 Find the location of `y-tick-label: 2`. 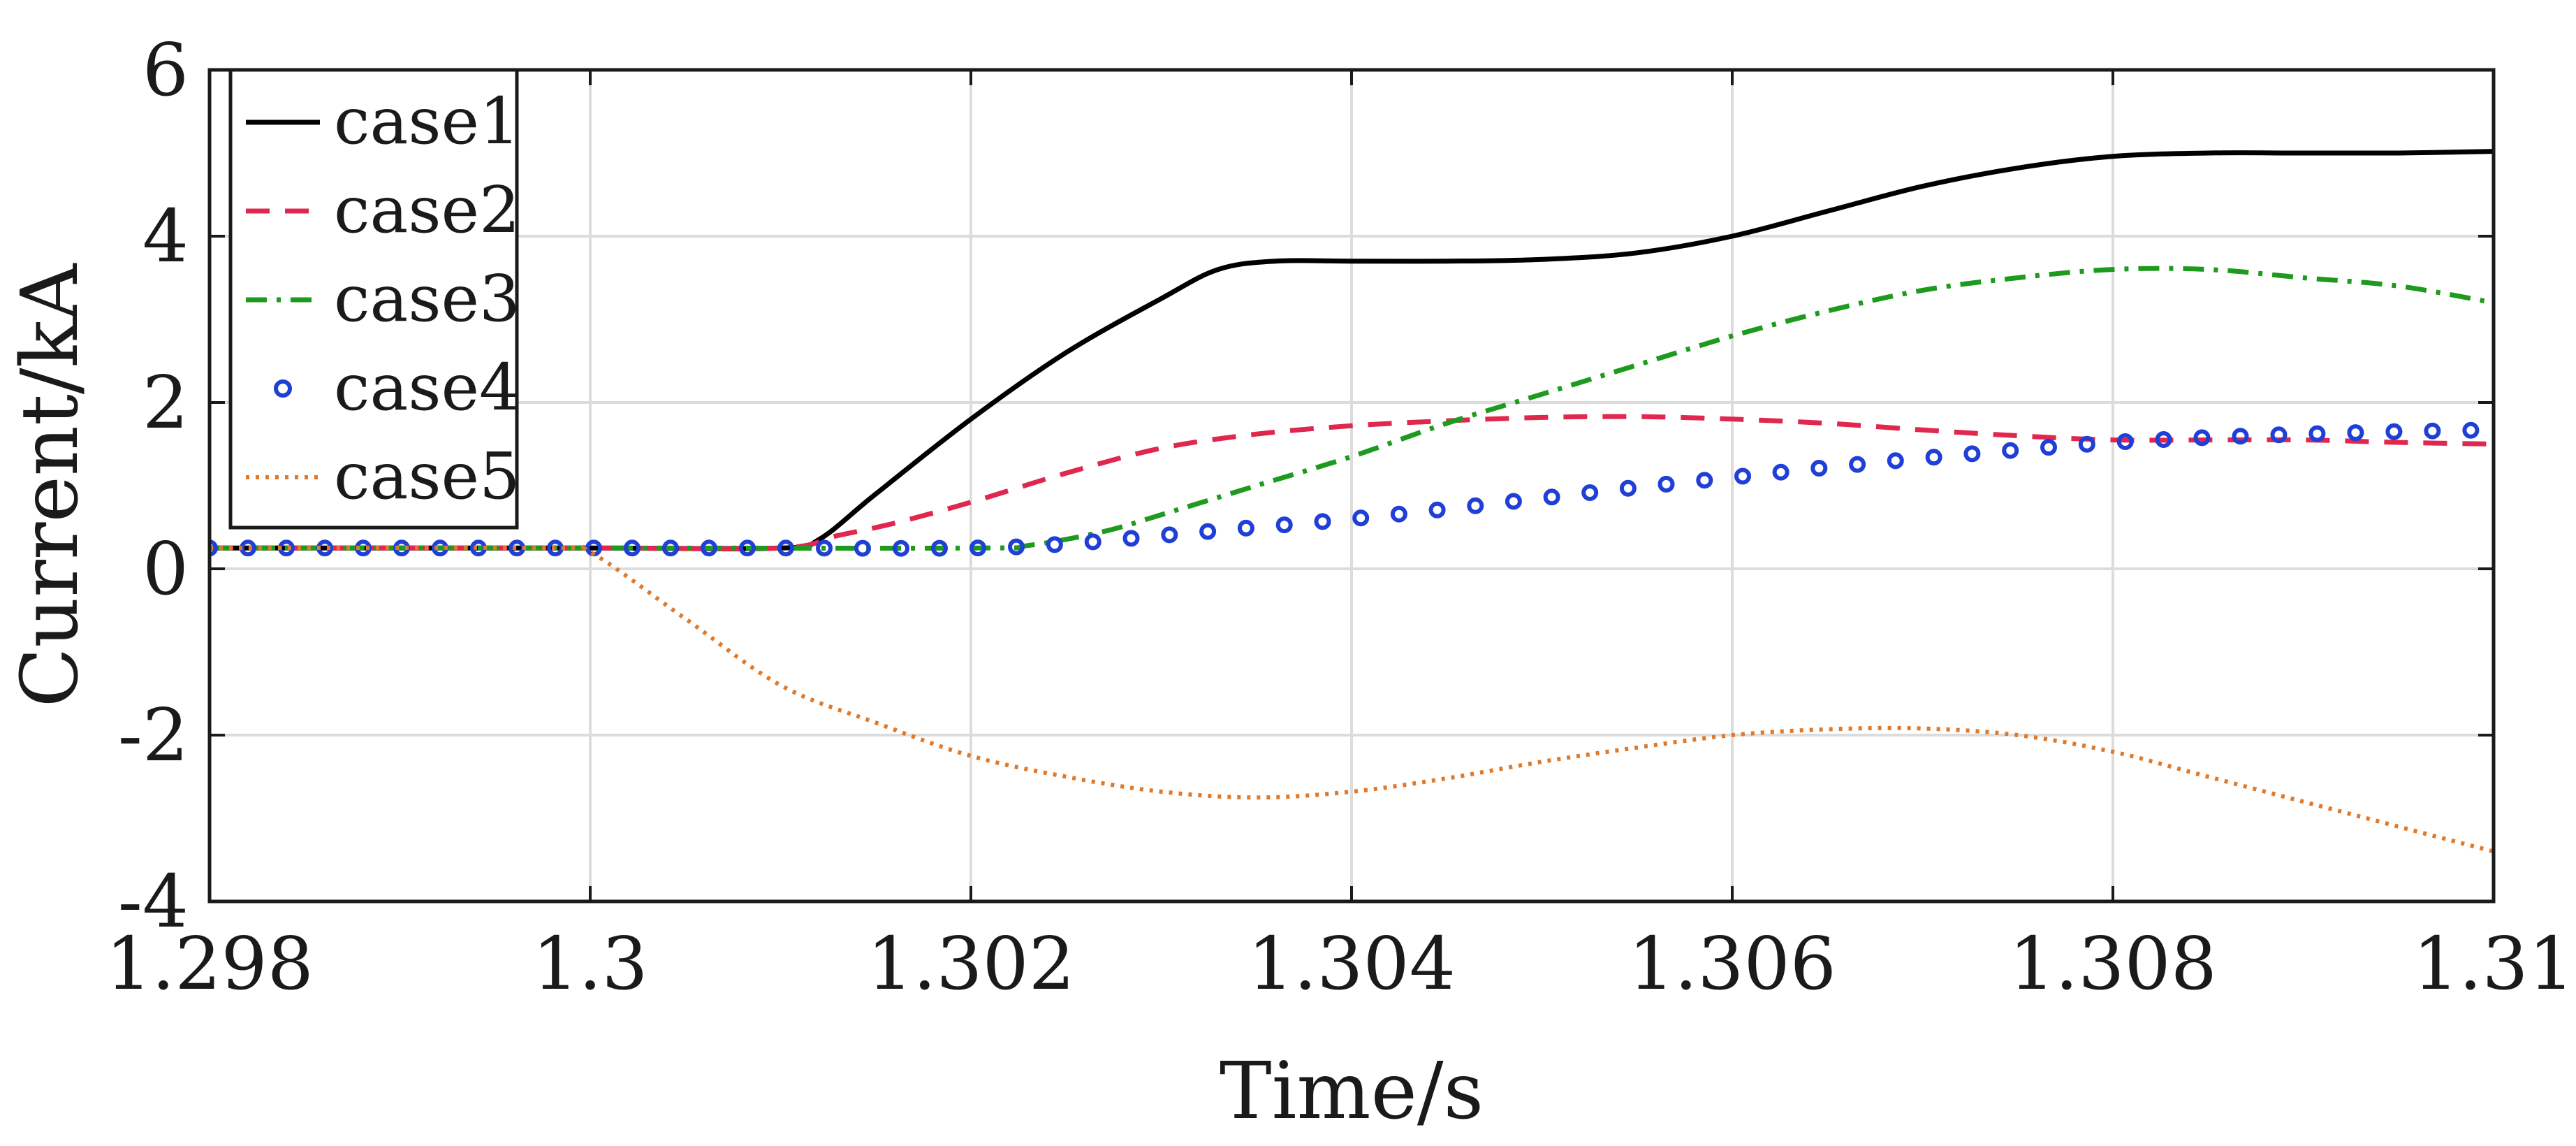

y-tick-label: 2 is located at coordinates (165, 402).